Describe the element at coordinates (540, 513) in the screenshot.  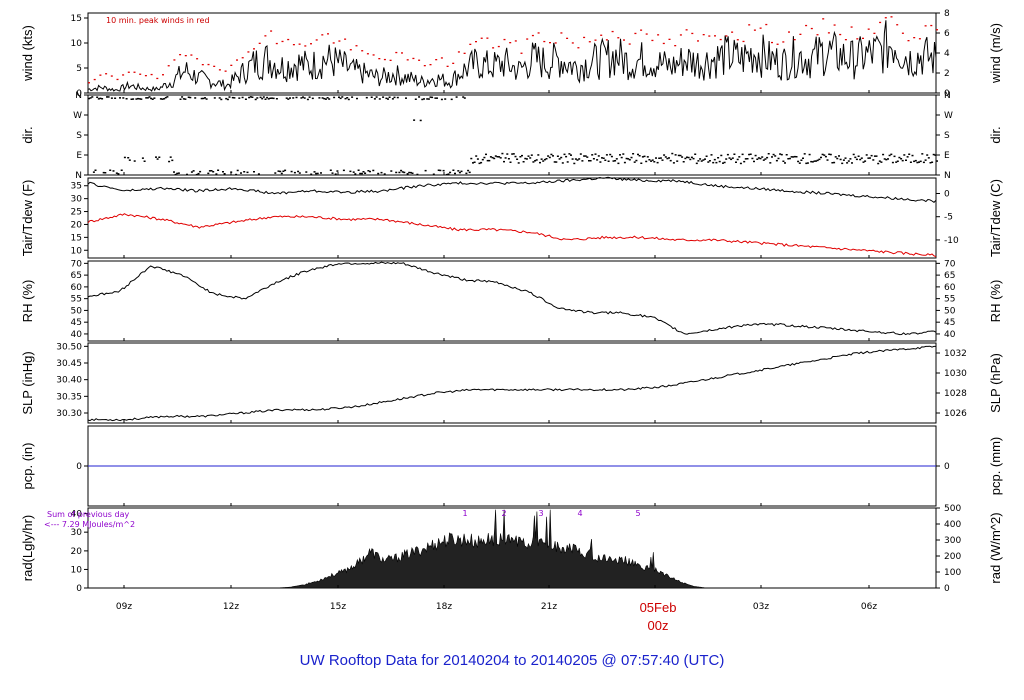
I see `hour-mark: 3` at that location.